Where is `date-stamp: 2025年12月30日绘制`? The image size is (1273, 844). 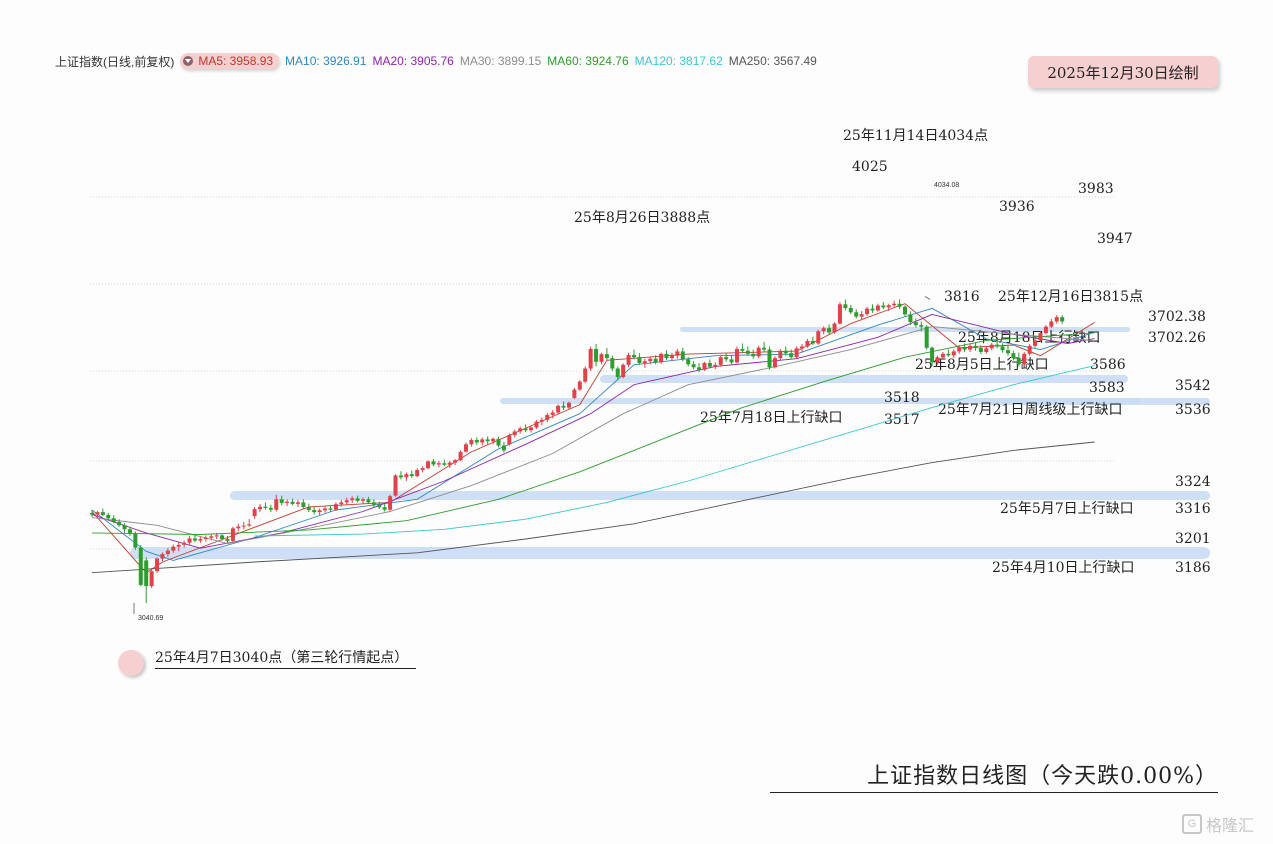 date-stamp: 2025年12月30日绘制 is located at coordinates (1123, 72).